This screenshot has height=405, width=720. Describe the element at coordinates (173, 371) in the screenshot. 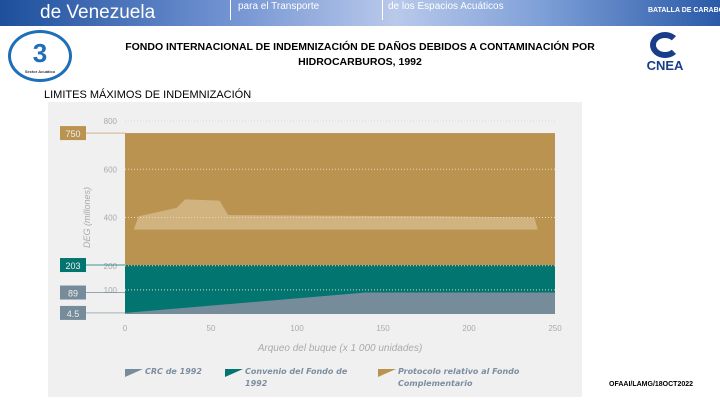

I see `legend-label: CRC de 1992` at that location.